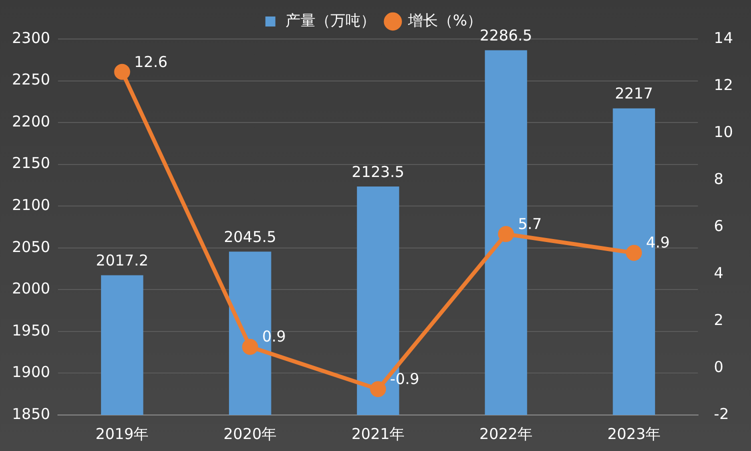 The width and height of the screenshot is (751, 451). I want to click on y2-tick-label: 0, so click(719, 367).